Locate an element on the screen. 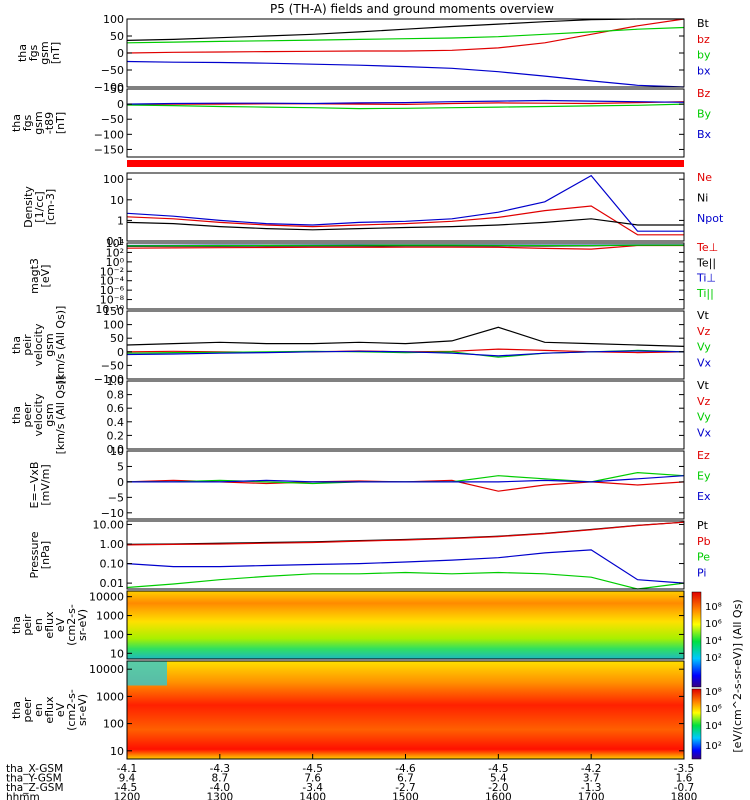 The height and width of the screenshot is (800, 750). y-axis-label: [1/cc] is located at coordinates (39, 206).